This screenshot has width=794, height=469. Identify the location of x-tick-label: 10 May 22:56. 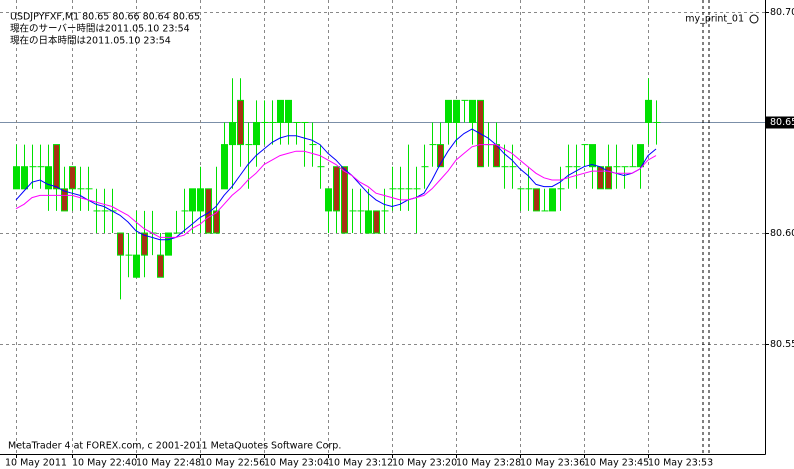
(232, 463).